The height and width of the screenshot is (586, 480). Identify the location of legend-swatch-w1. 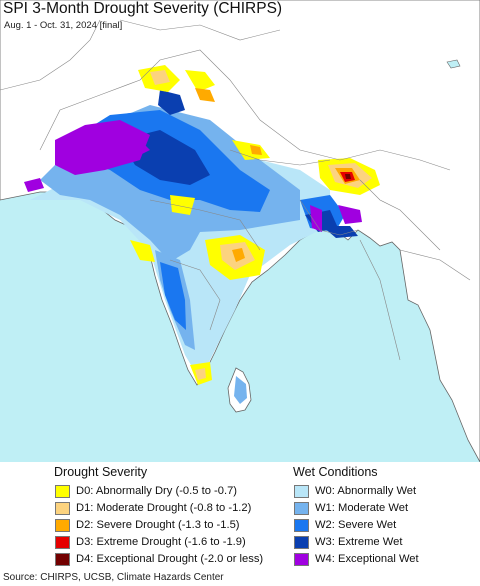
(301, 508).